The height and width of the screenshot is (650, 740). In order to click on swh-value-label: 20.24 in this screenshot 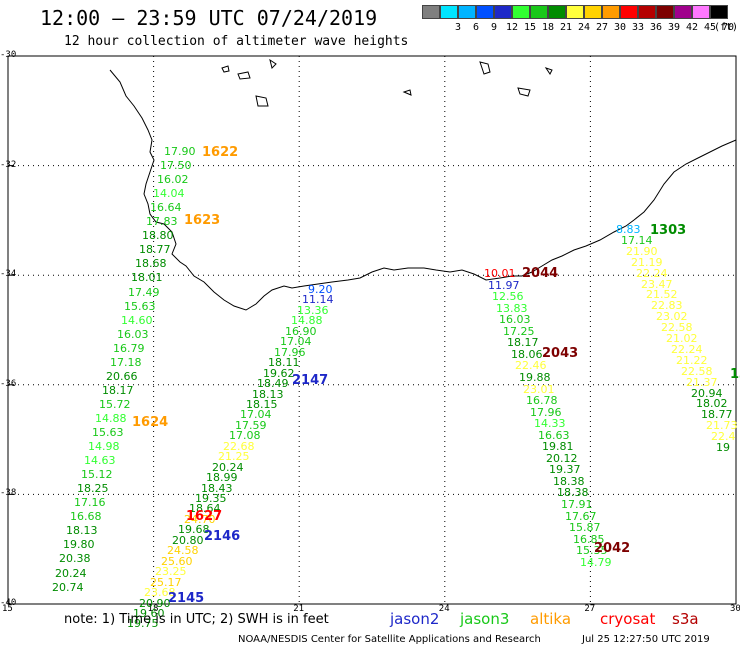, I will do `click(71, 573)`.